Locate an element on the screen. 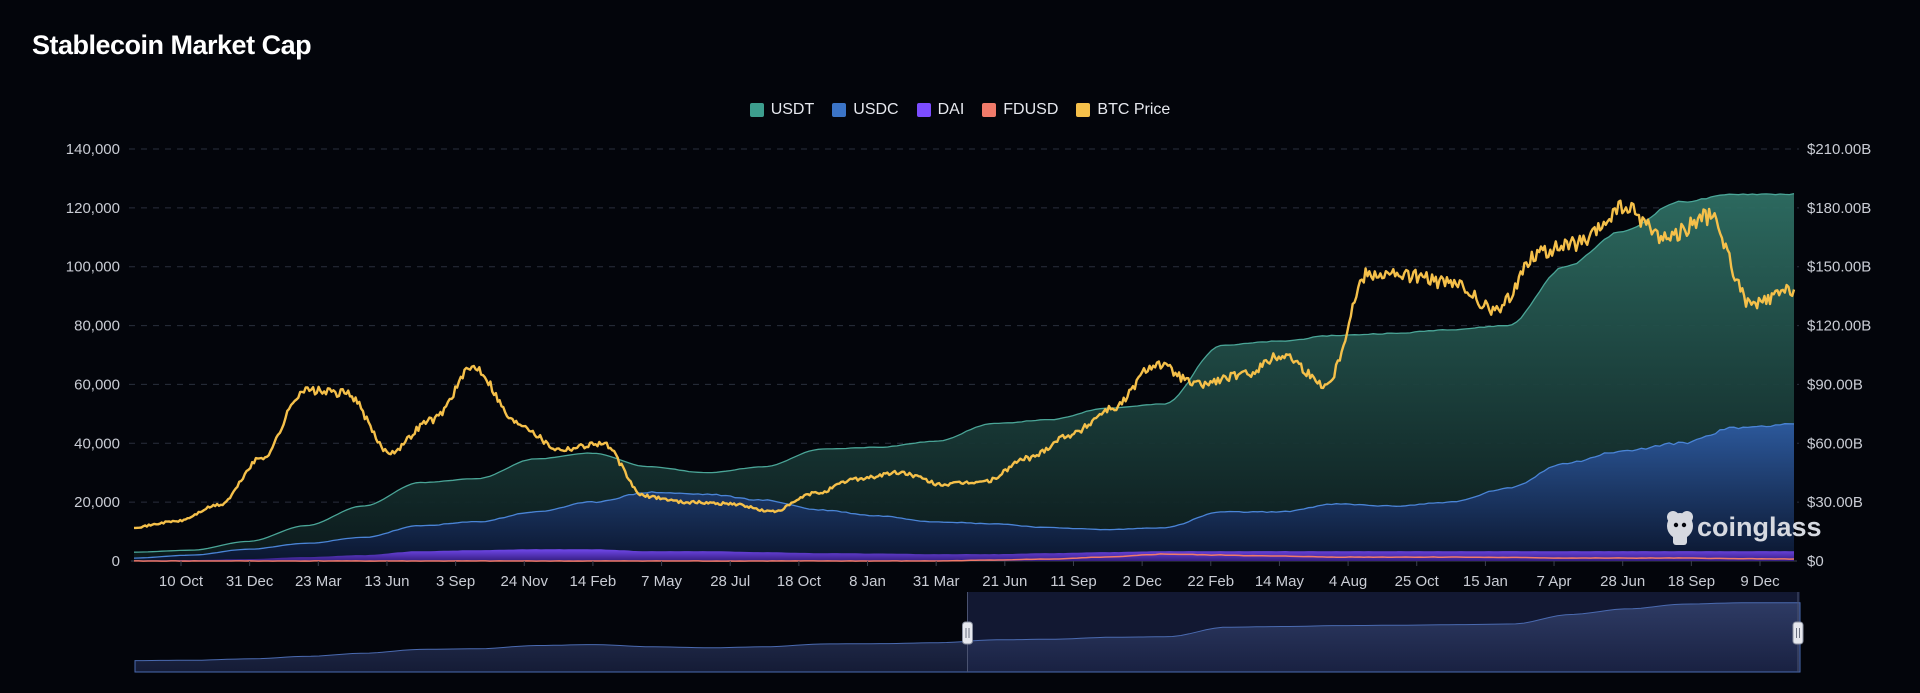 The image size is (1920, 693). y-right-tick-label: $210.00B is located at coordinates (1839, 149).